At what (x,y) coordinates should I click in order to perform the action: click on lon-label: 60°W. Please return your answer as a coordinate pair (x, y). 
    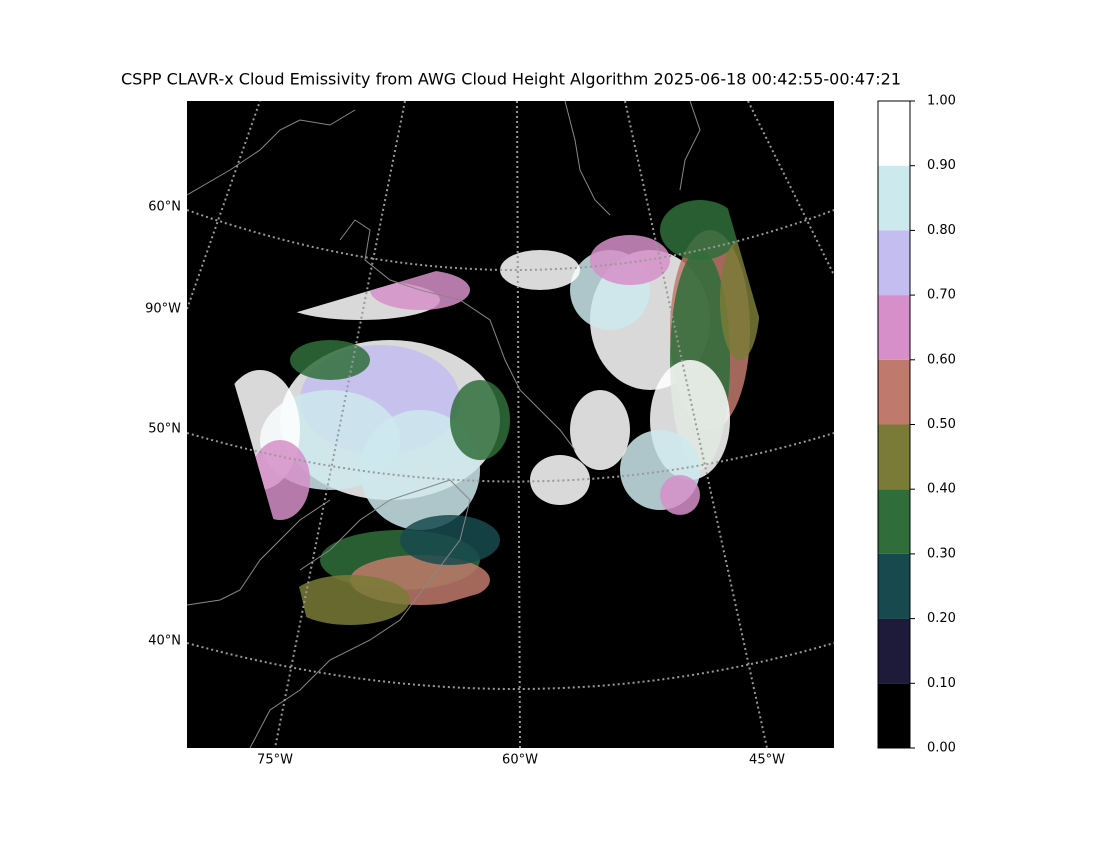
    Looking at the image, I should click on (520, 760).